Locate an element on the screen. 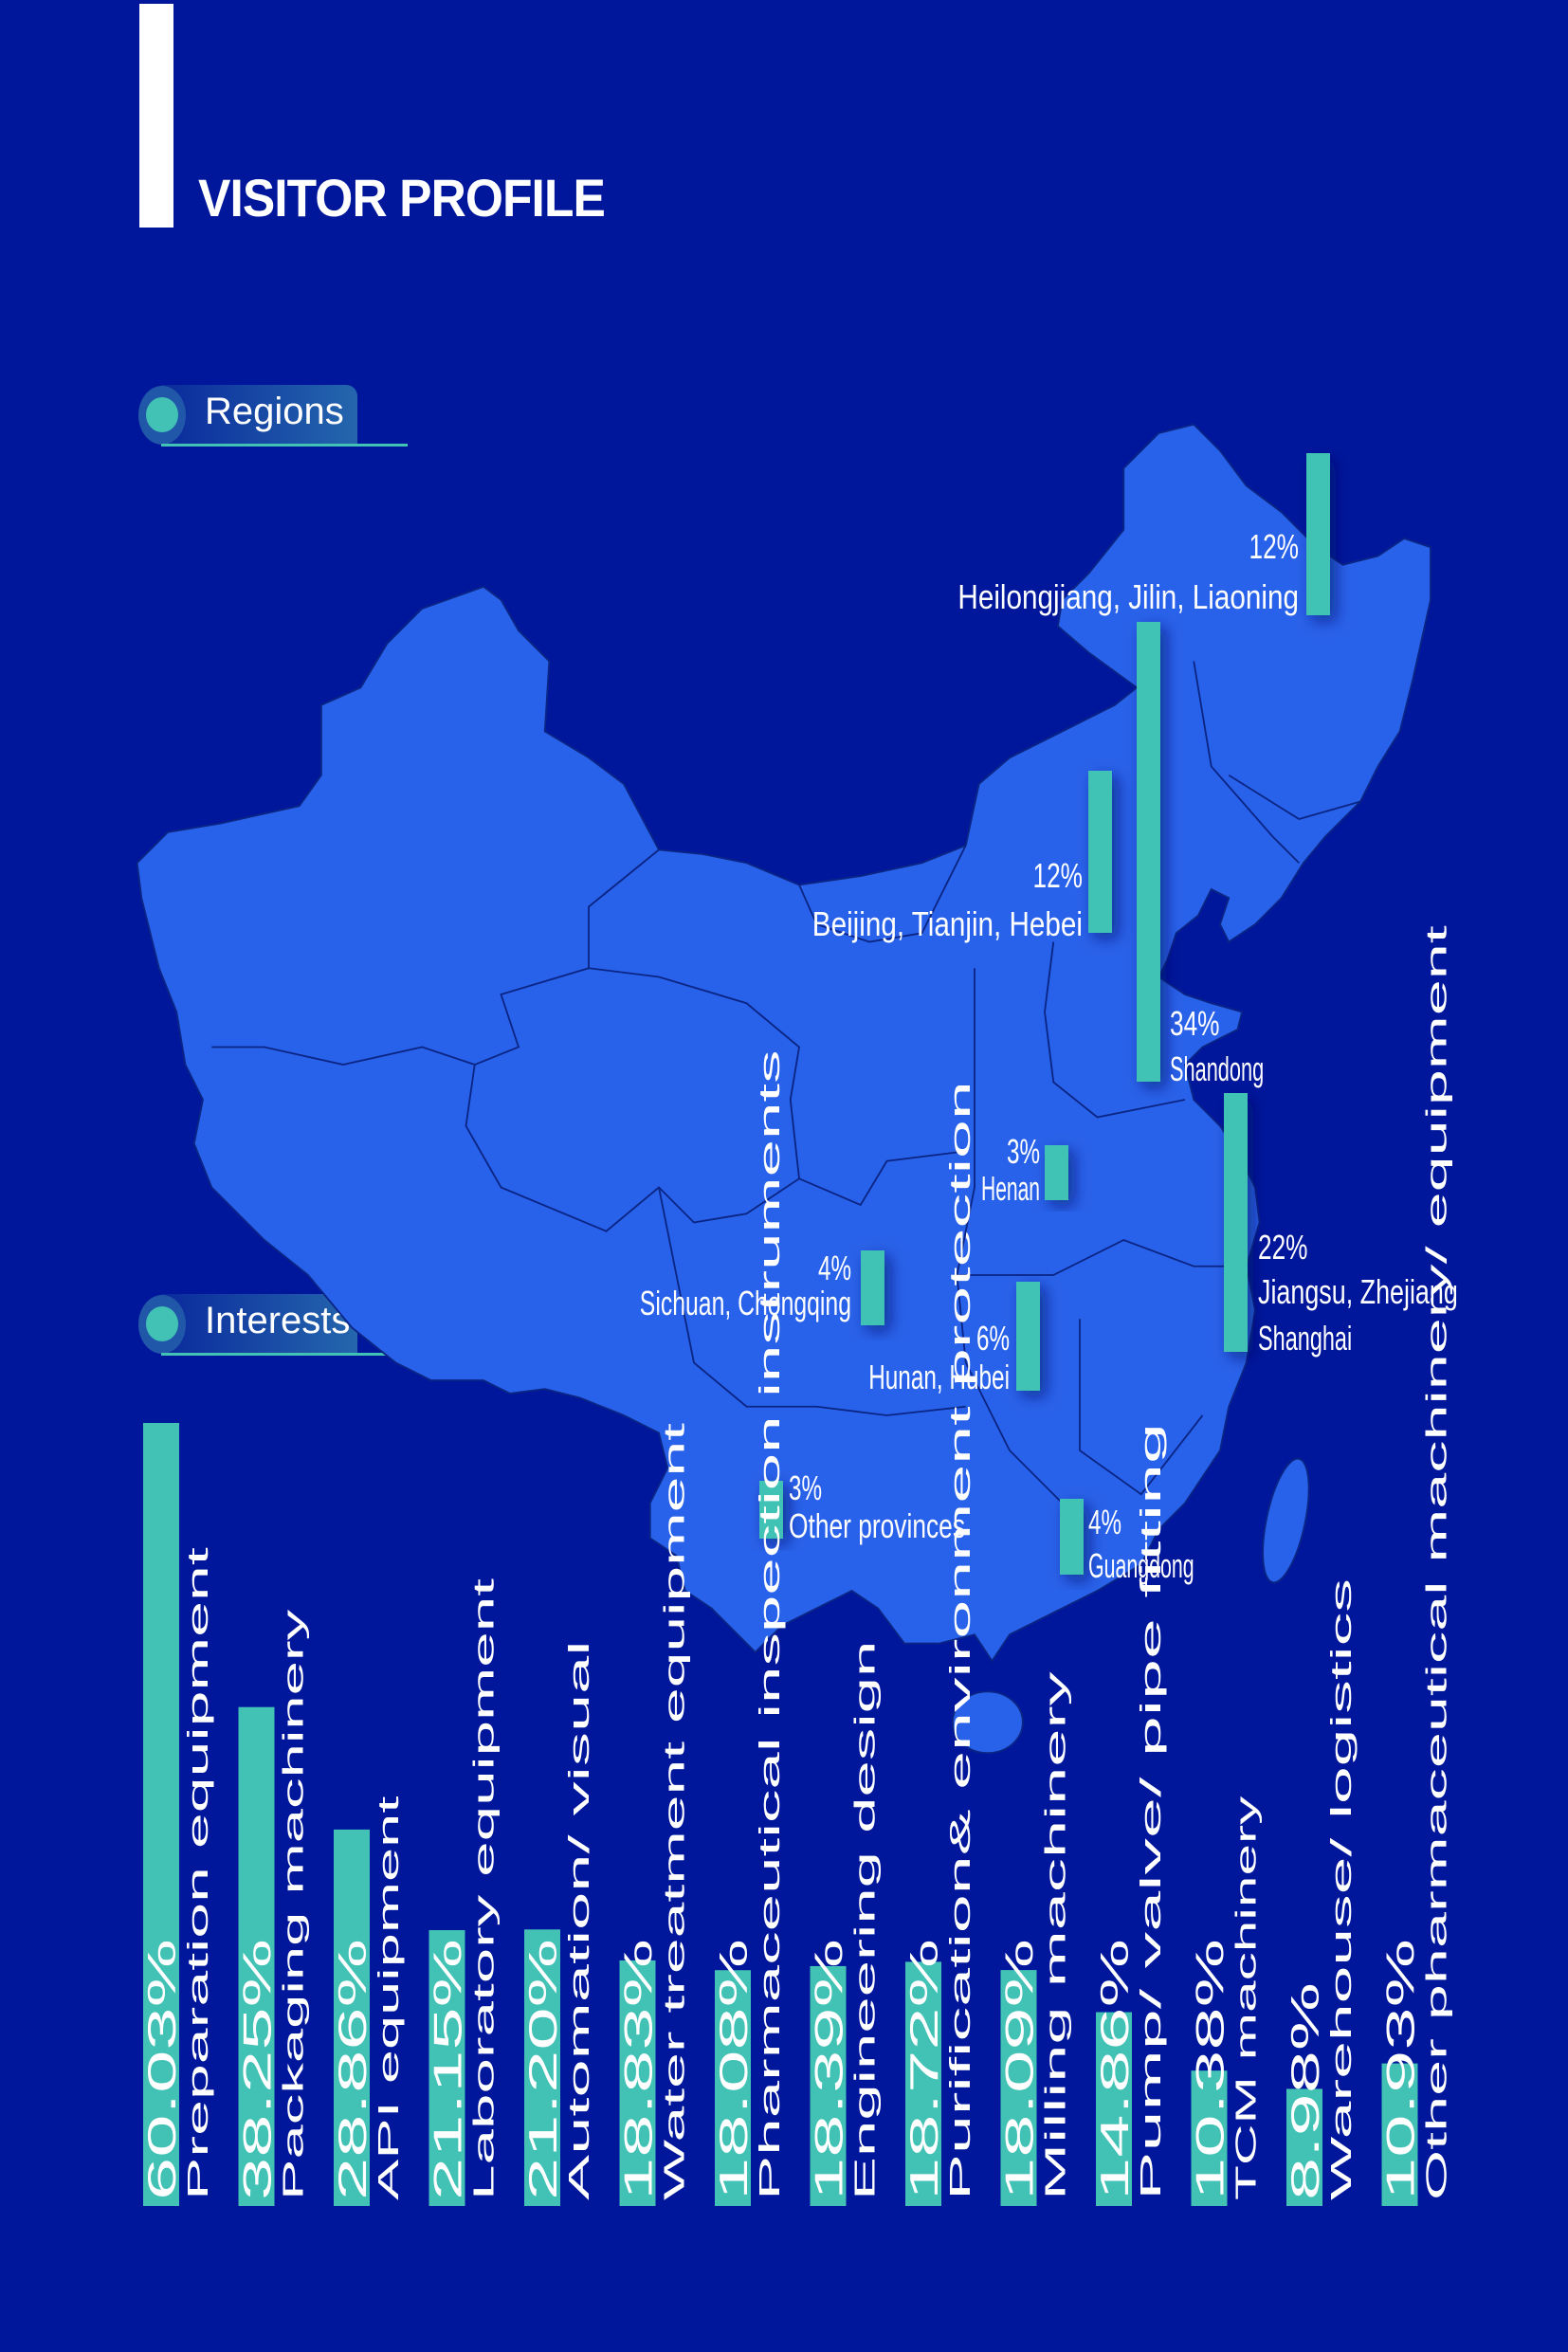  region-name: Hunan, Hubei is located at coordinates (939, 1377).